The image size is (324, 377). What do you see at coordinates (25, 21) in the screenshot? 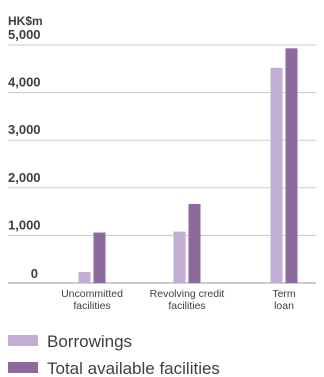
I see `y-axis-unit-label: HK$m` at bounding box center [25, 21].